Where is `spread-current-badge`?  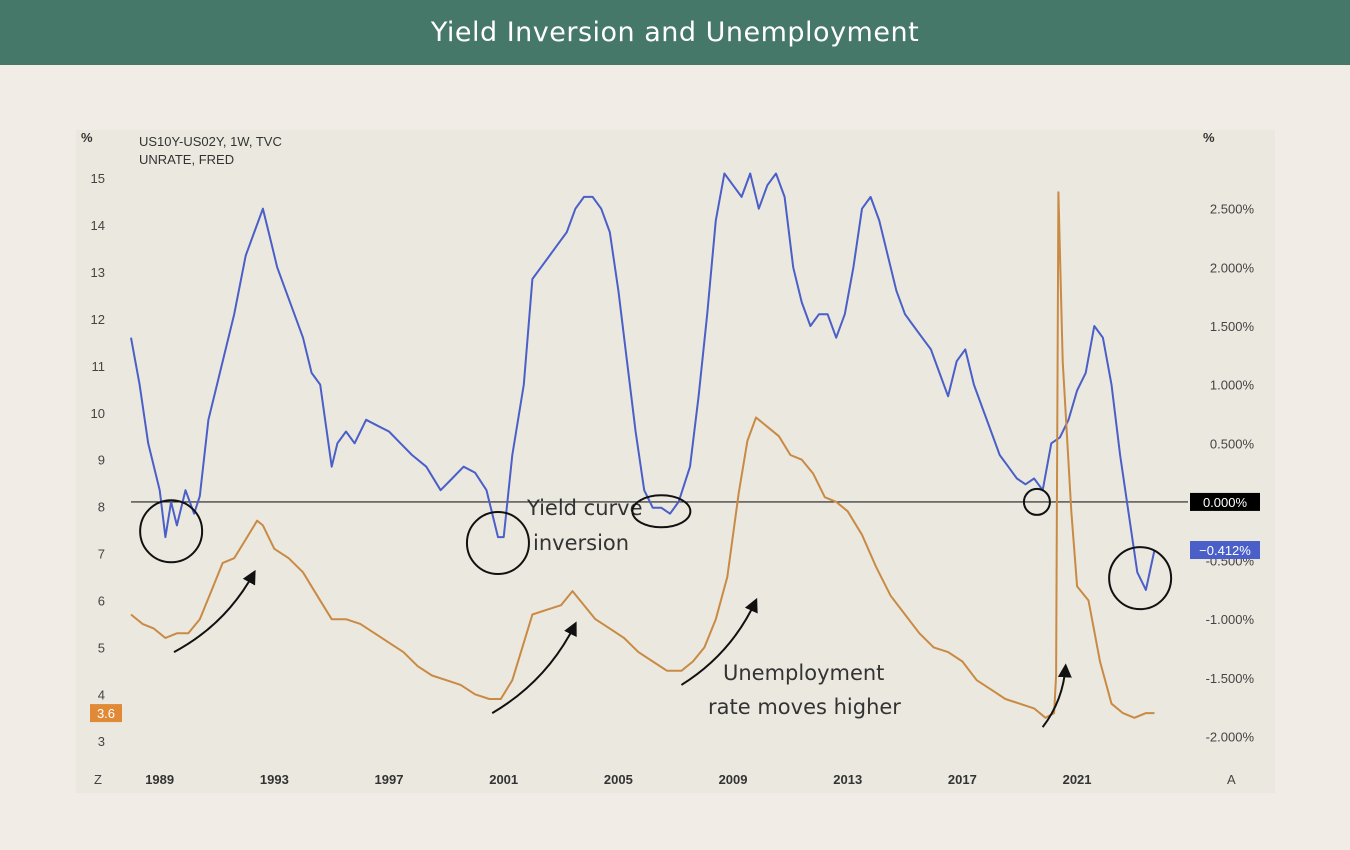 spread-current-badge is located at coordinates (1225, 550).